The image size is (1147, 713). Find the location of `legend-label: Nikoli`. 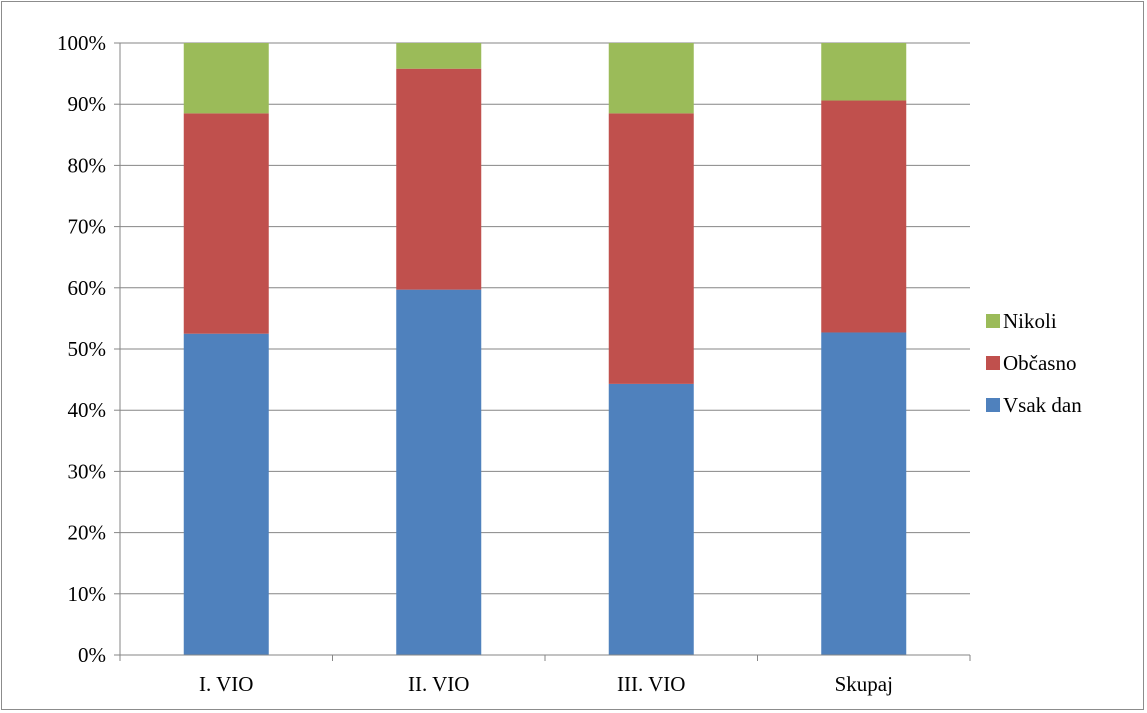

legend-label: Nikoli is located at coordinates (1030, 321).